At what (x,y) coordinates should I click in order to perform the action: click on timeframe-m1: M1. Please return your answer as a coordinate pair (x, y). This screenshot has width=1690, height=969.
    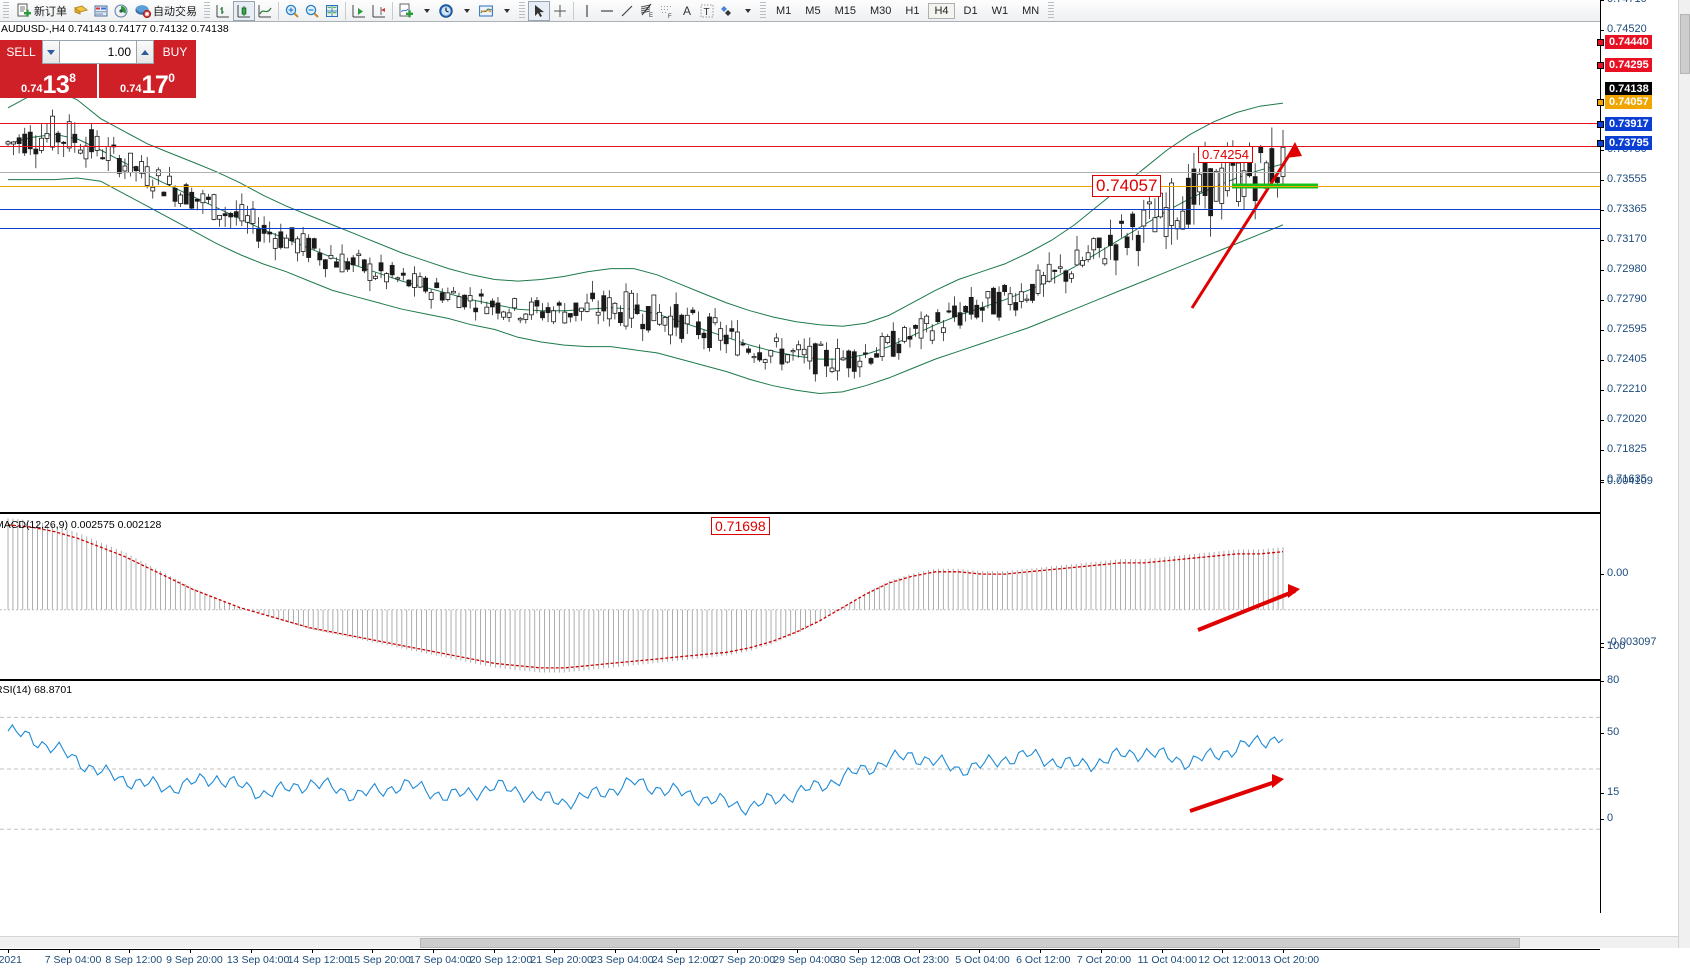
    Looking at the image, I should click on (784, 10).